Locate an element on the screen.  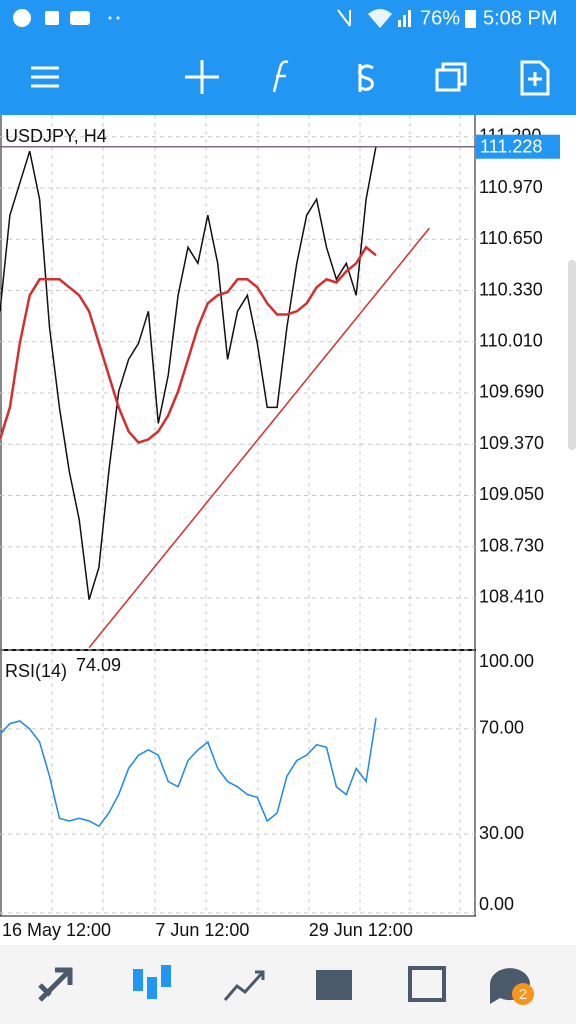
y-tick-label: 30.00 is located at coordinates (501, 833).